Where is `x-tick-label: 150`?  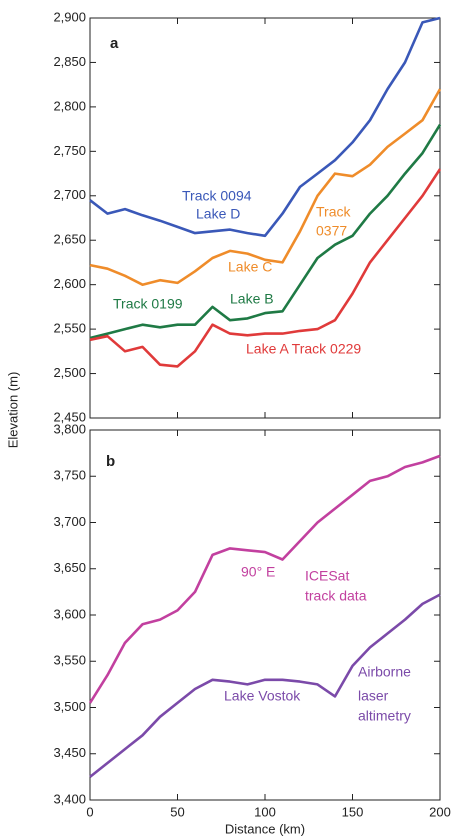
x-tick-label: 150 is located at coordinates (353, 811).